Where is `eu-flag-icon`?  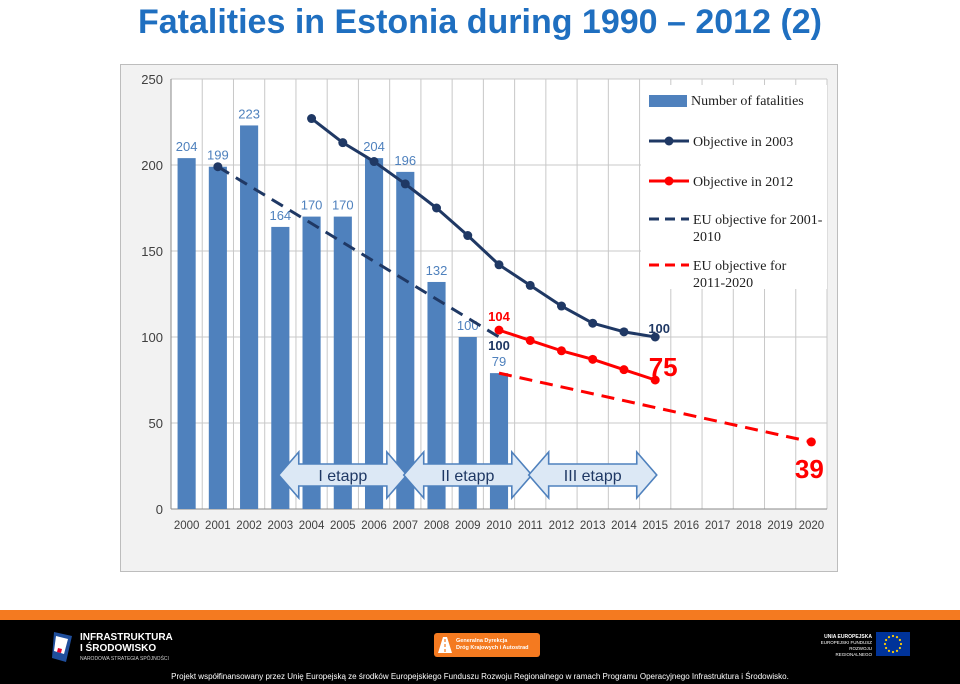
eu-flag-icon is located at coordinates (893, 644).